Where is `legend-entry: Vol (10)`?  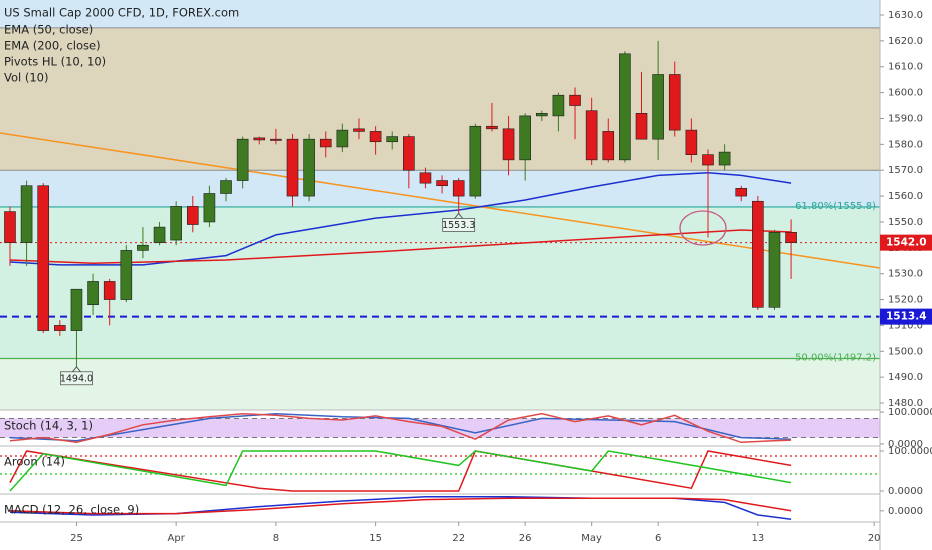
legend-entry: Vol (10) is located at coordinates (26, 78).